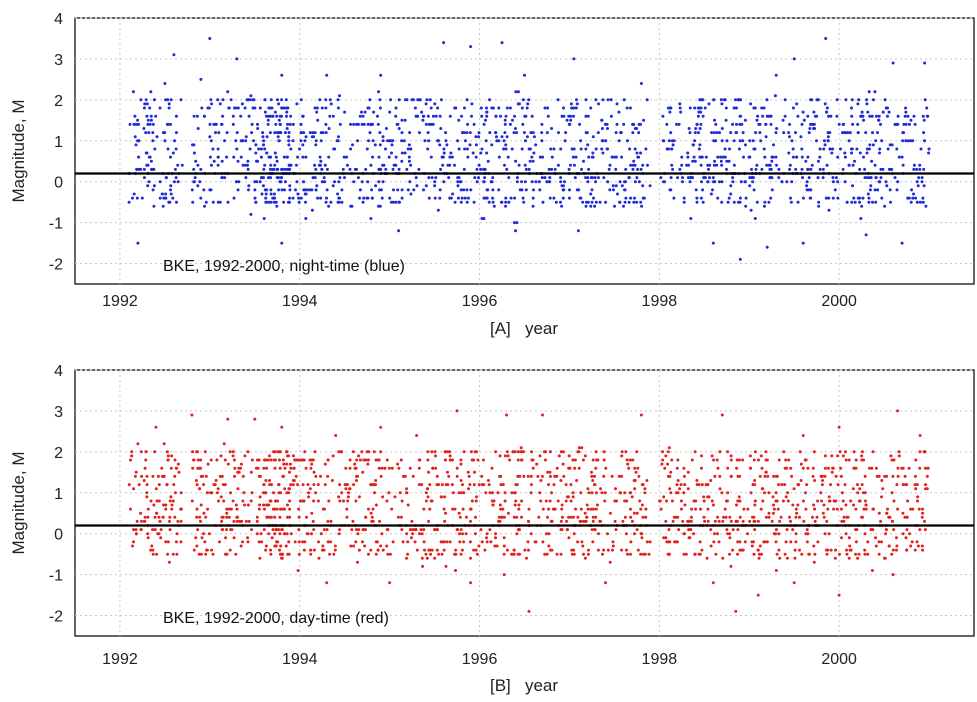 This screenshot has width=977, height=702. What do you see at coordinates (839, 659) in the screenshot?
I see `x-tick-label: 2000` at bounding box center [839, 659].